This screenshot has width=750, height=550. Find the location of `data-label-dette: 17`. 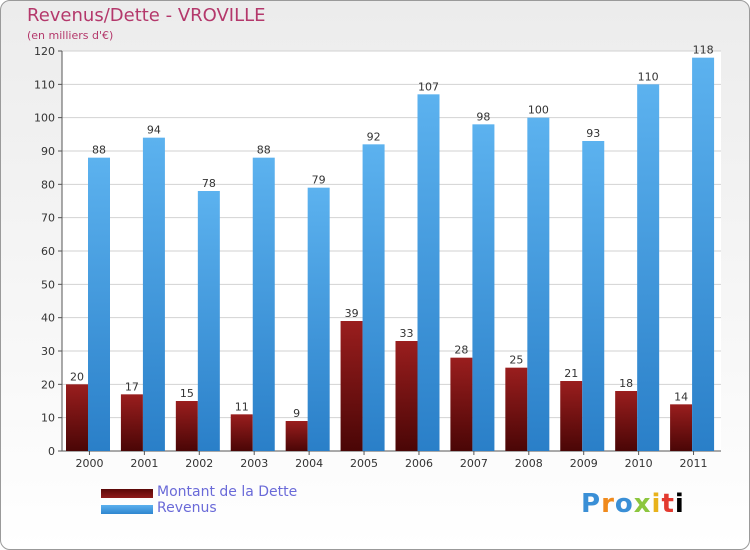

data-label-dette: 17 is located at coordinates (132, 386).